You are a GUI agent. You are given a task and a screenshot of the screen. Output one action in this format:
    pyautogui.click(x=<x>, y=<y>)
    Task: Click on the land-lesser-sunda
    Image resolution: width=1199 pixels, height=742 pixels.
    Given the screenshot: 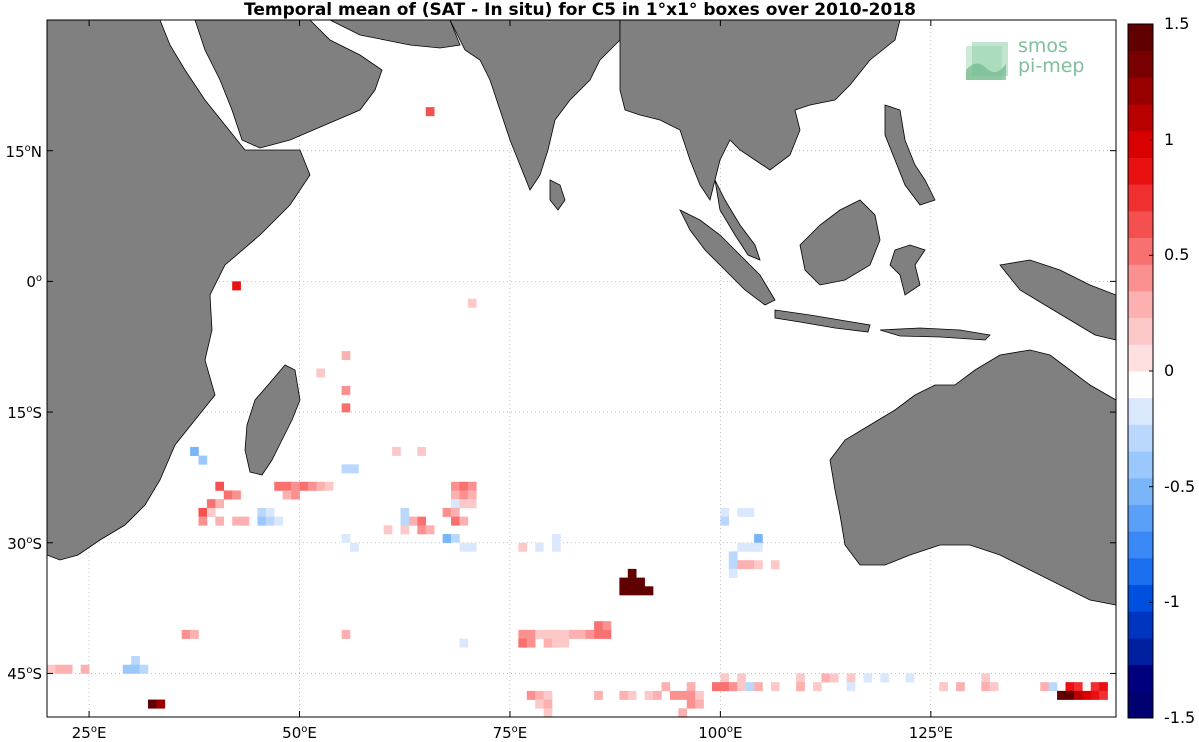 What is the action you would take?
    pyautogui.click(x=935, y=334)
    